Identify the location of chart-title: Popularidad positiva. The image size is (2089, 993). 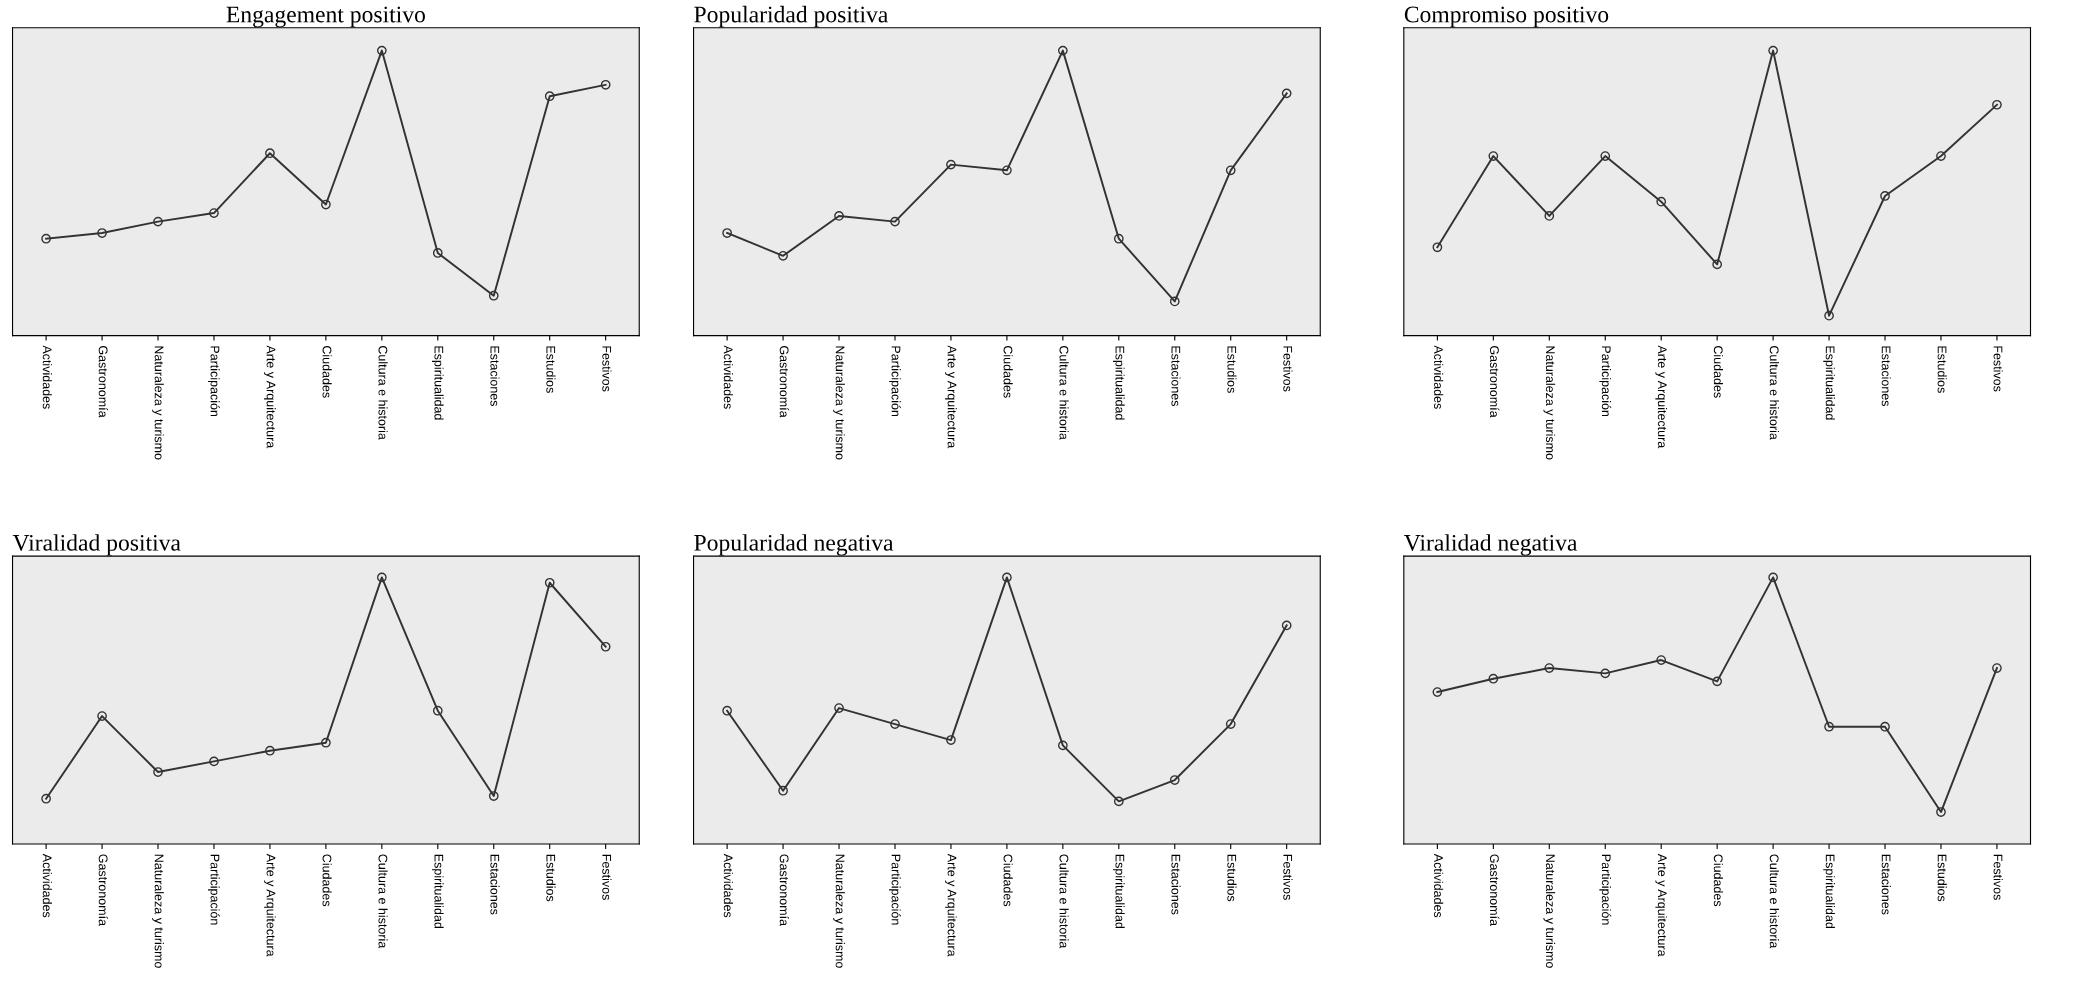
(791, 16).